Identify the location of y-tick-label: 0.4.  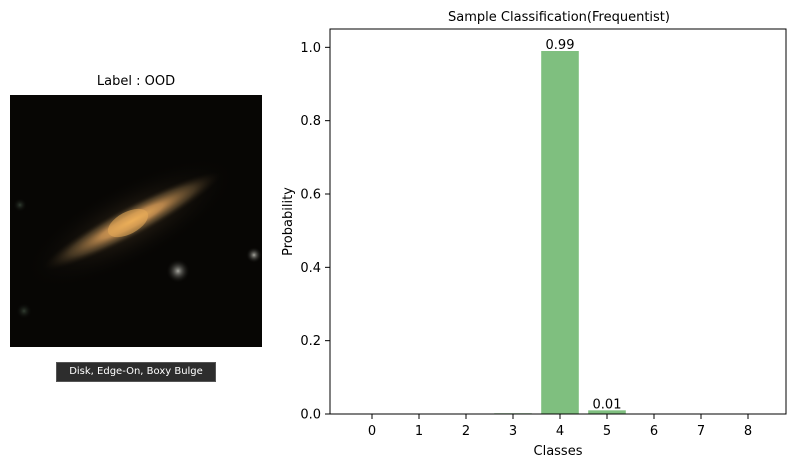
(310, 268).